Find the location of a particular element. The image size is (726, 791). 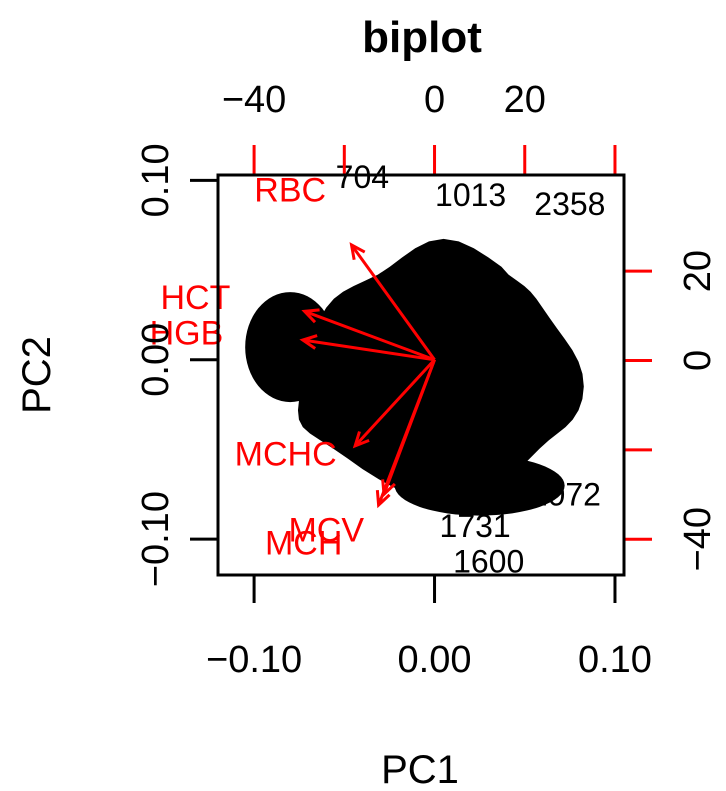

y-tick-label: 0.10 is located at coordinates (156, 180).